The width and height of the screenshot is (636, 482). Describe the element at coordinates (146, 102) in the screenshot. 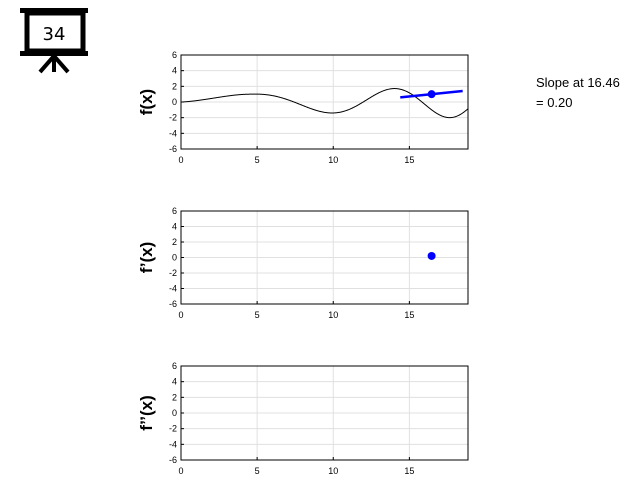

I see `y-axis-label: f(x)` at that location.